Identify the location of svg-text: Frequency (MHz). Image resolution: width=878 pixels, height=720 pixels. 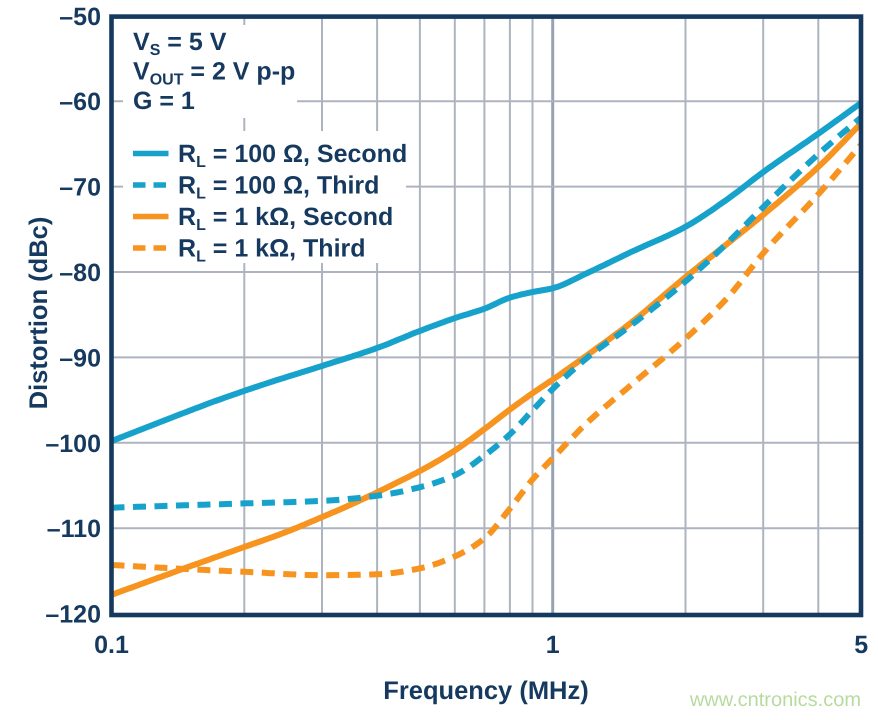
(485, 691).